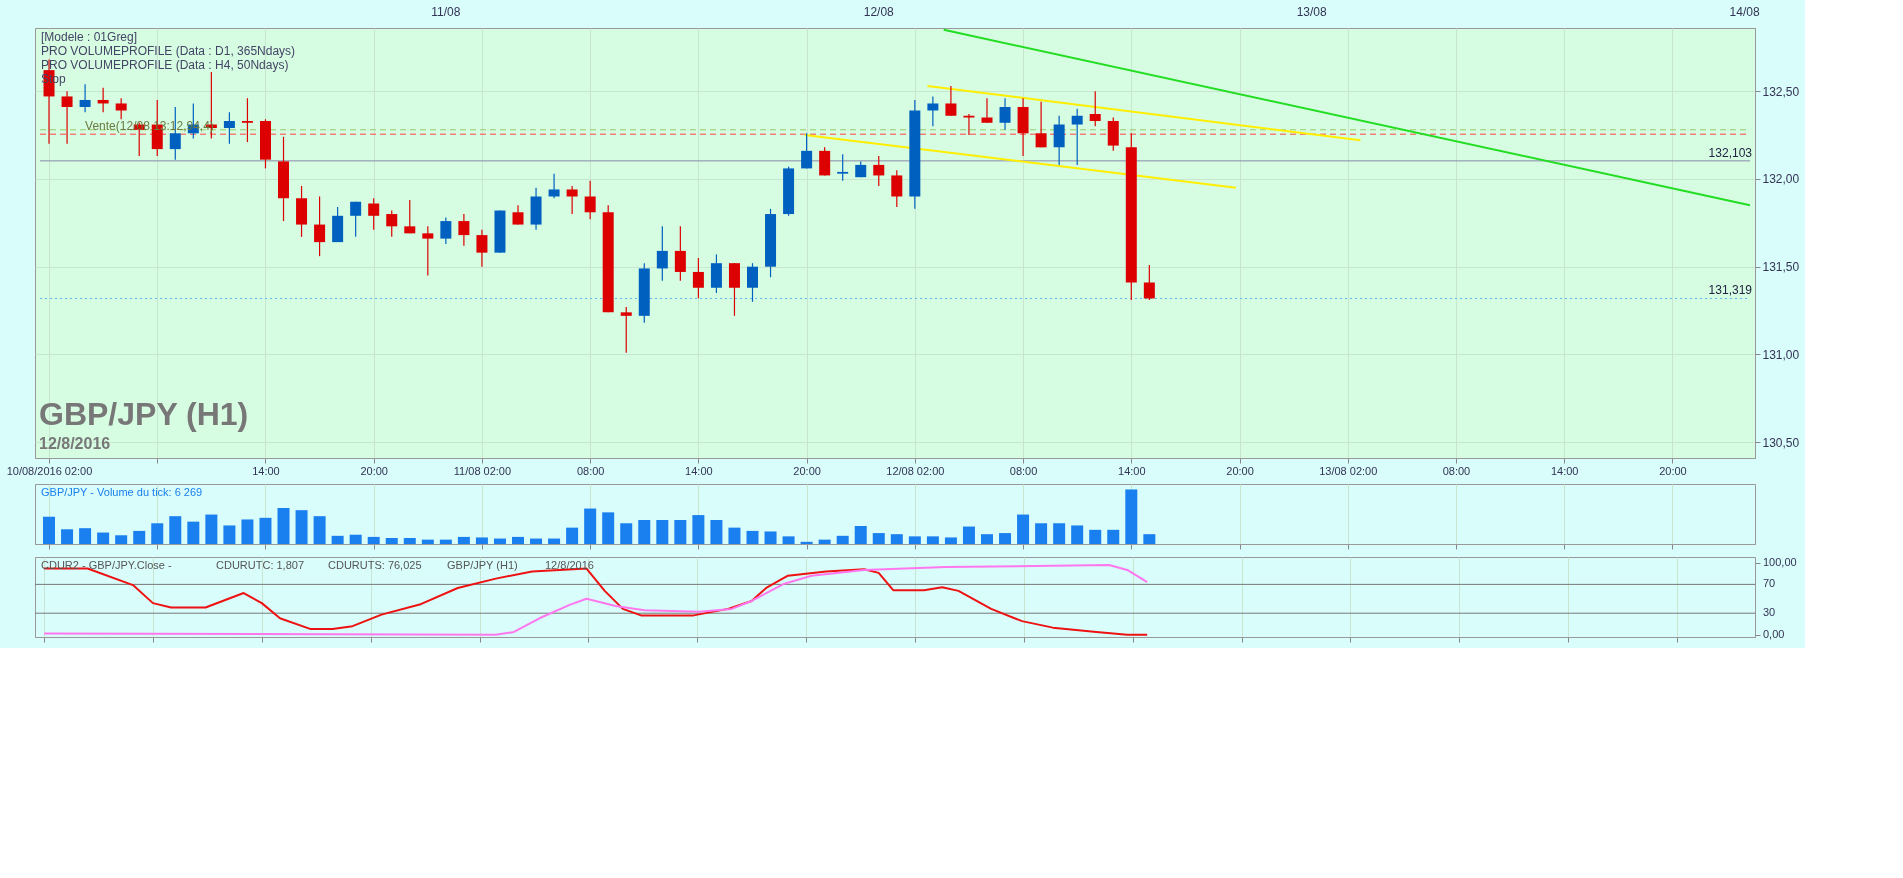  I want to click on ref-line-label: 131,319, so click(1730, 290).